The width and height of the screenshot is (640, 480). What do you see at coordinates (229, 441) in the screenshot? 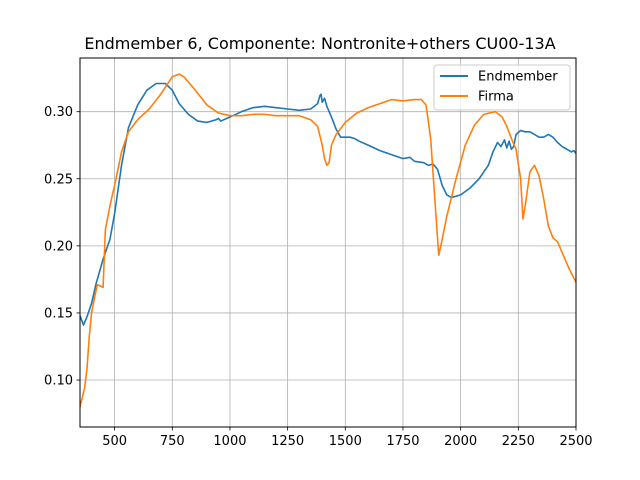
I see `x-tick-label: 1000` at bounding box center [229, 441].